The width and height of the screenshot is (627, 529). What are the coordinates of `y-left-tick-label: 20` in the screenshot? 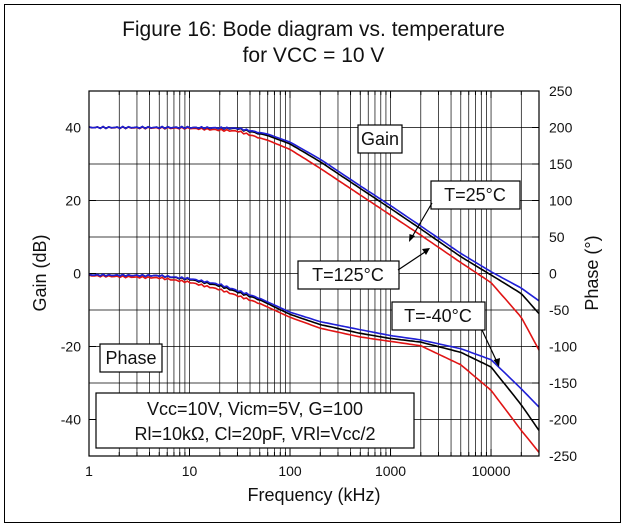 It's located at (73, 201).